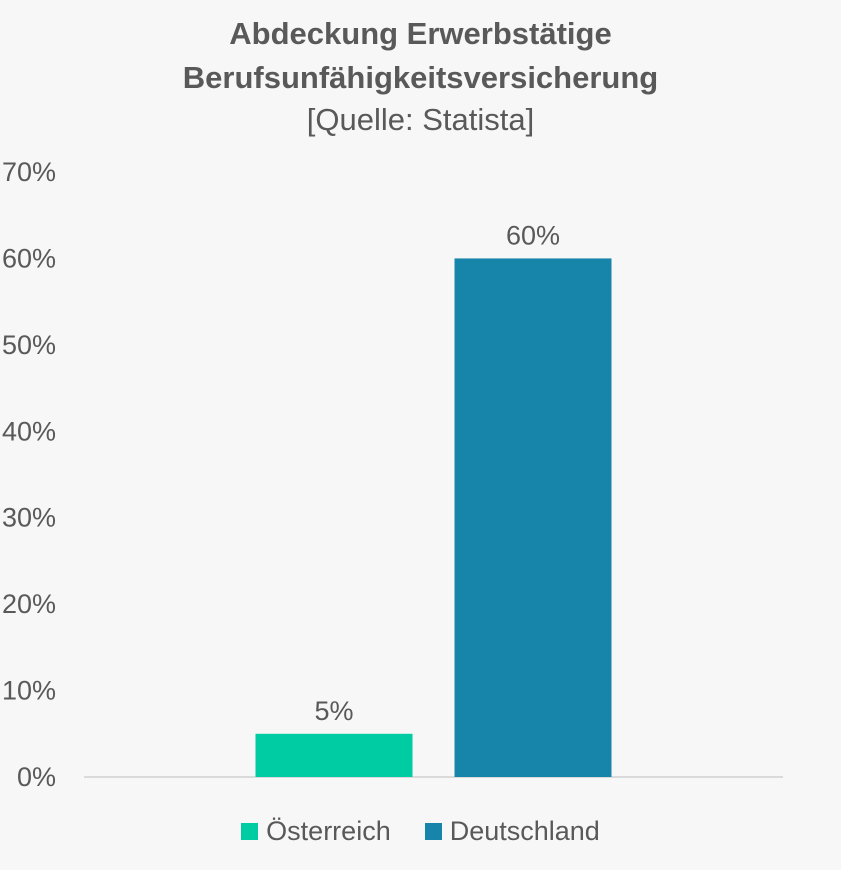 This screenshot has width=841, height=870. Describe the element at coordinates (36, 777) in the screenshot. I see `y-tick-label: 0%` at that location.